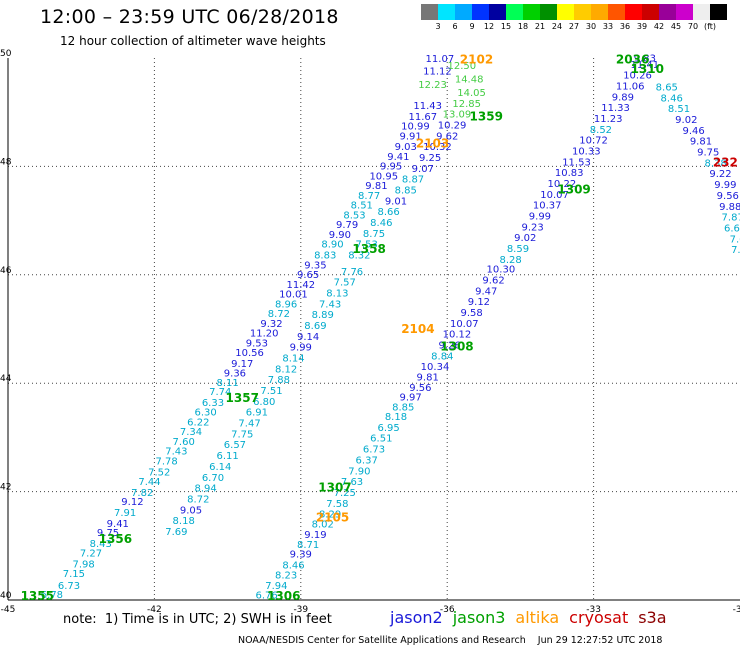 This screenshot has width=740, height=650. I want to click on wave-height-label: 8.87, so click(413, 180).